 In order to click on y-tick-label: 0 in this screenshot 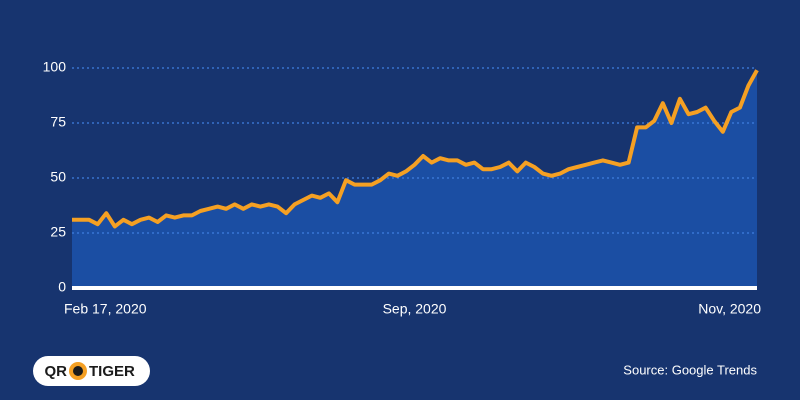, I will do `click(62, 287)`.